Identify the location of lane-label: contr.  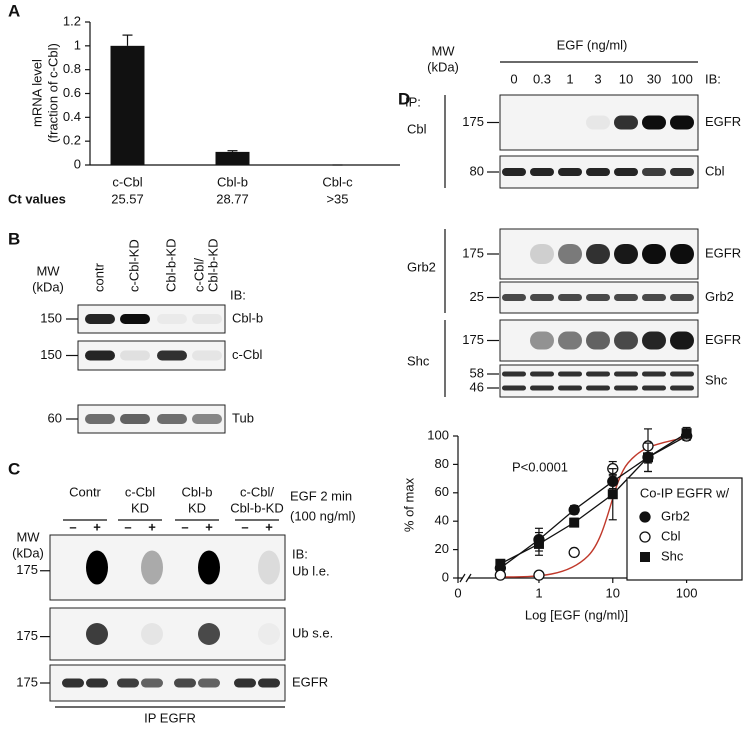
(98, 277).